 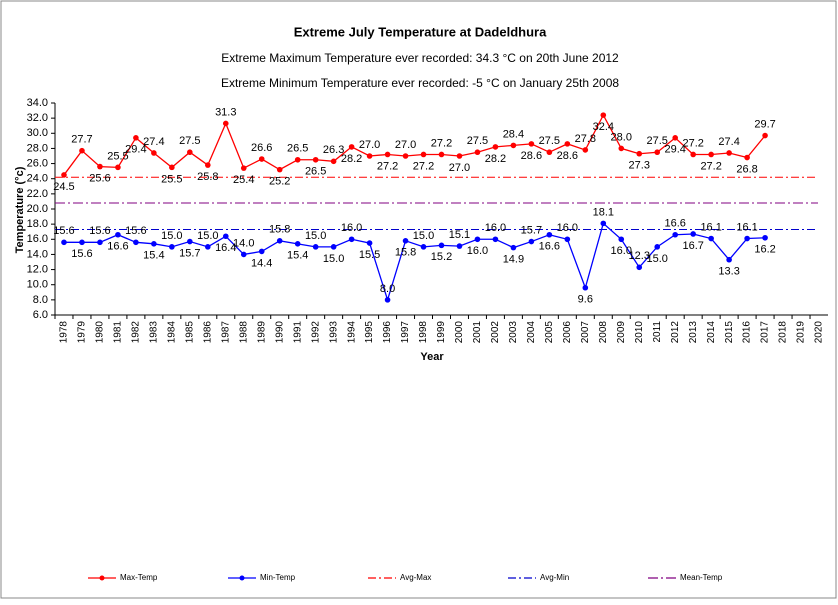 I want to click on y-tick-label: 6.0, so click(x=40, y=315).